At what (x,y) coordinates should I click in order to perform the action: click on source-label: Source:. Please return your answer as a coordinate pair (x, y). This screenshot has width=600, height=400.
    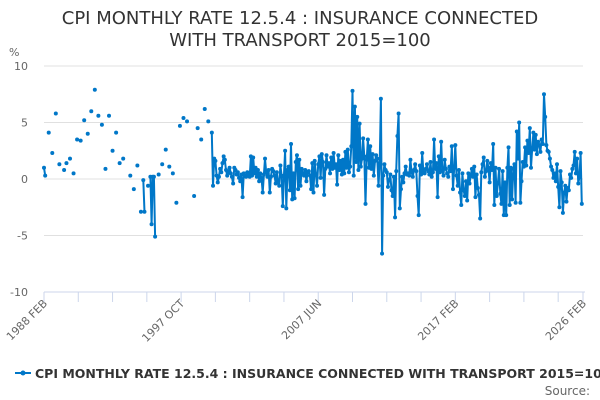
    Looking at the image, I should click on (567, 391).